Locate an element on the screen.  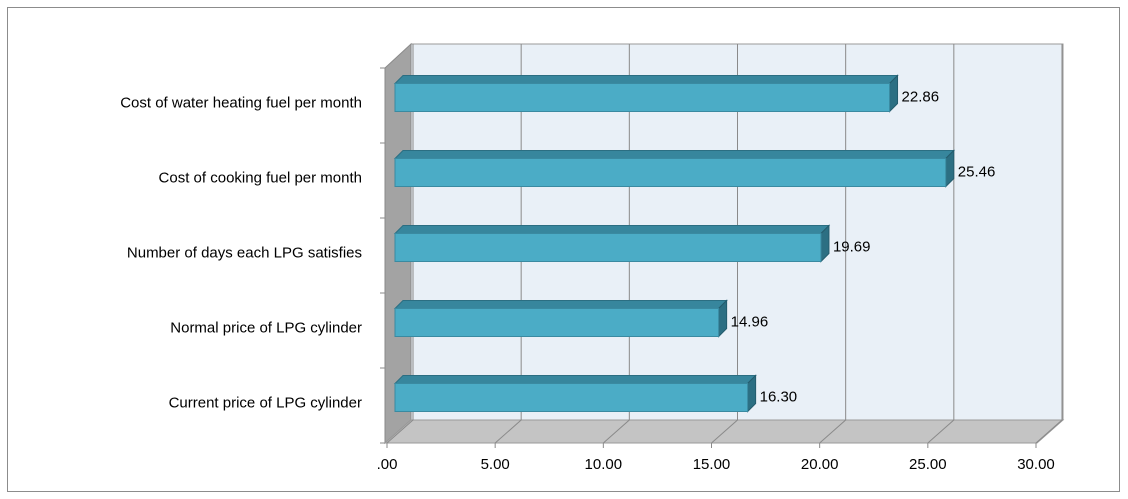
x-tick-label: 15.00 is located at coordinates (712, 464).